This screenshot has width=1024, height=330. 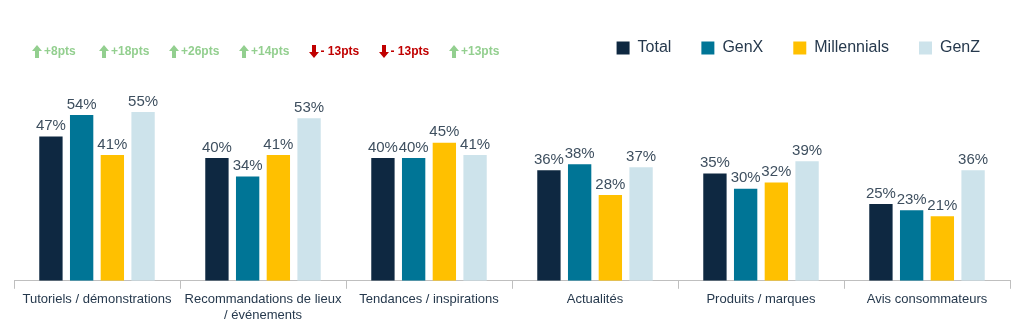 What do you see at coordinates (130, 51) in the screenshot?
I see `text: +18pts` at bounding box center [130, 51].